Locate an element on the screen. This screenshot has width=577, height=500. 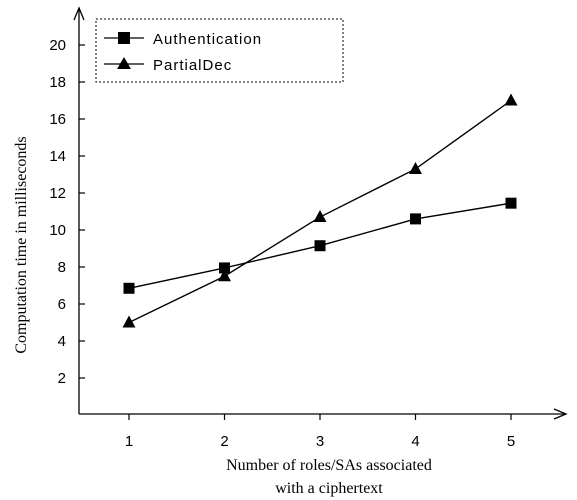
x-tick-label: 4 is located at coordinates (415, 441).